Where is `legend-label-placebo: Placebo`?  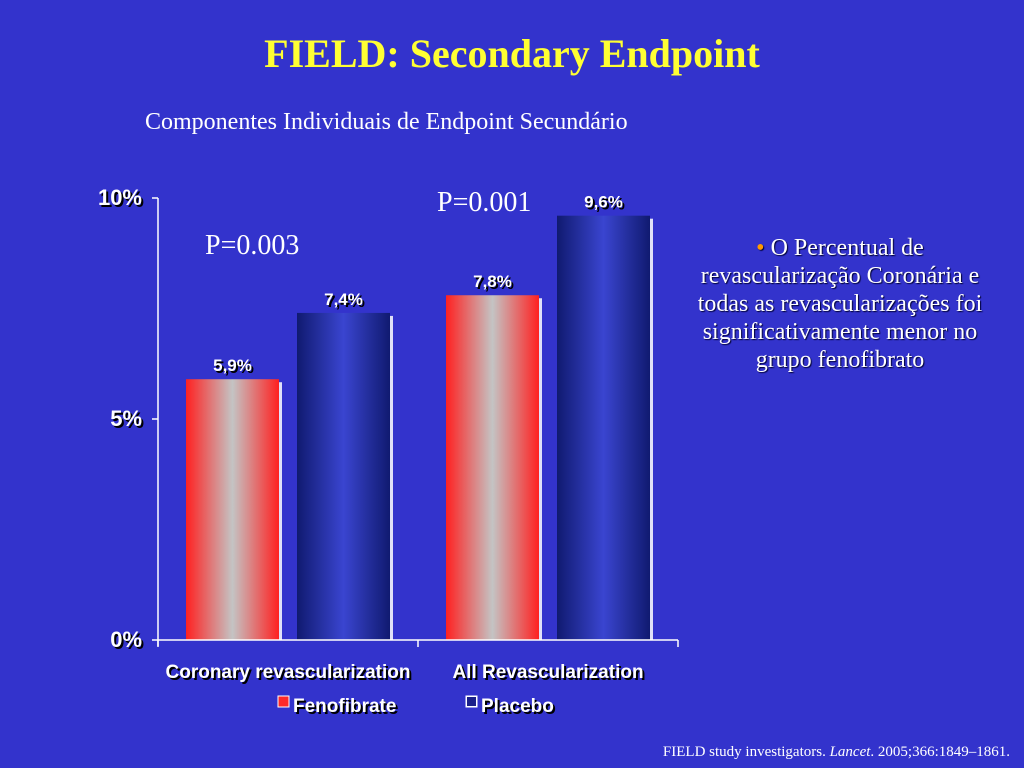
legend-label-placebo: Placebo is located at coordinates (517, 706).